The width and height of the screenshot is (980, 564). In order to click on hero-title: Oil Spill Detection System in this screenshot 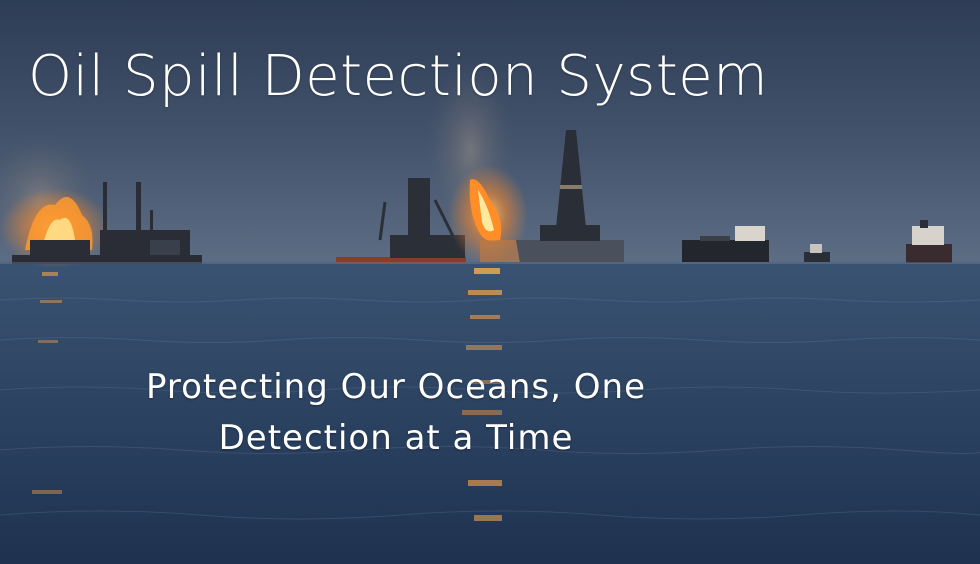, I will do `click(398, 76)`.